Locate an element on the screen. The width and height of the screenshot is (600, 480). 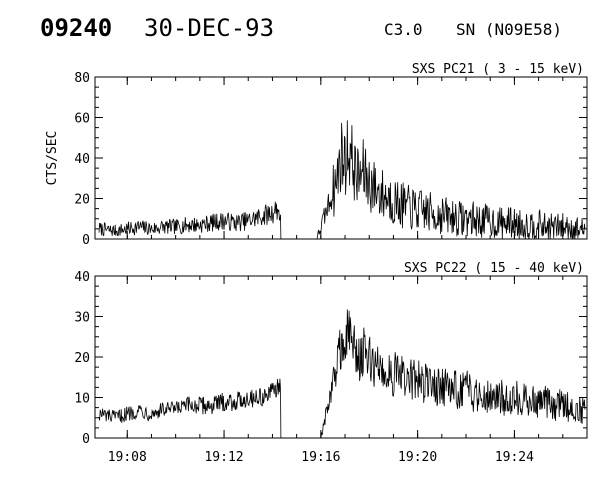
flare-class: C3.0 is located at coordinates (403, 29).